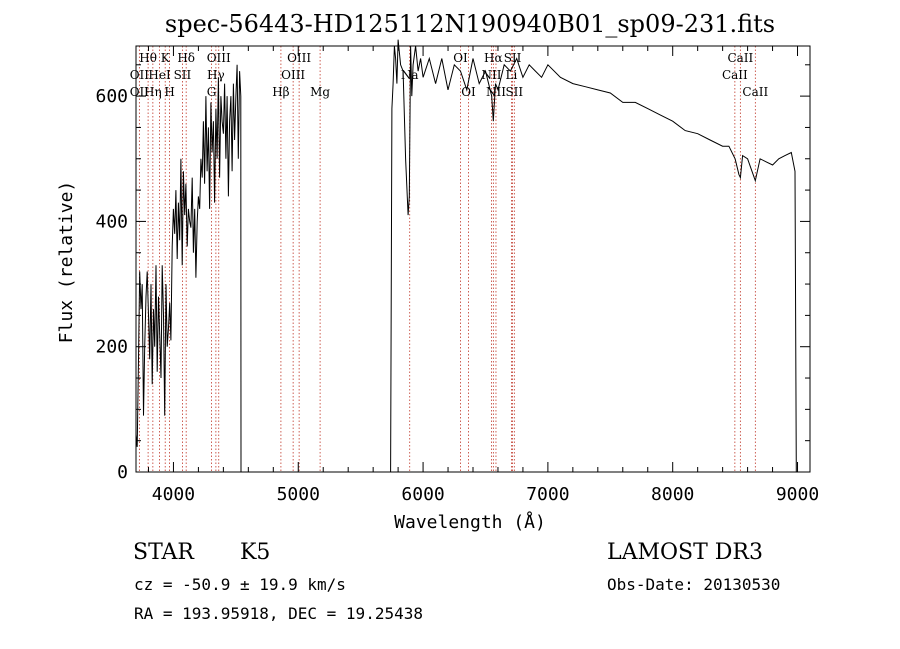 This screenshot has height=649, width=900. I want to click on x-tick-label: 6000, so click(422, 494).